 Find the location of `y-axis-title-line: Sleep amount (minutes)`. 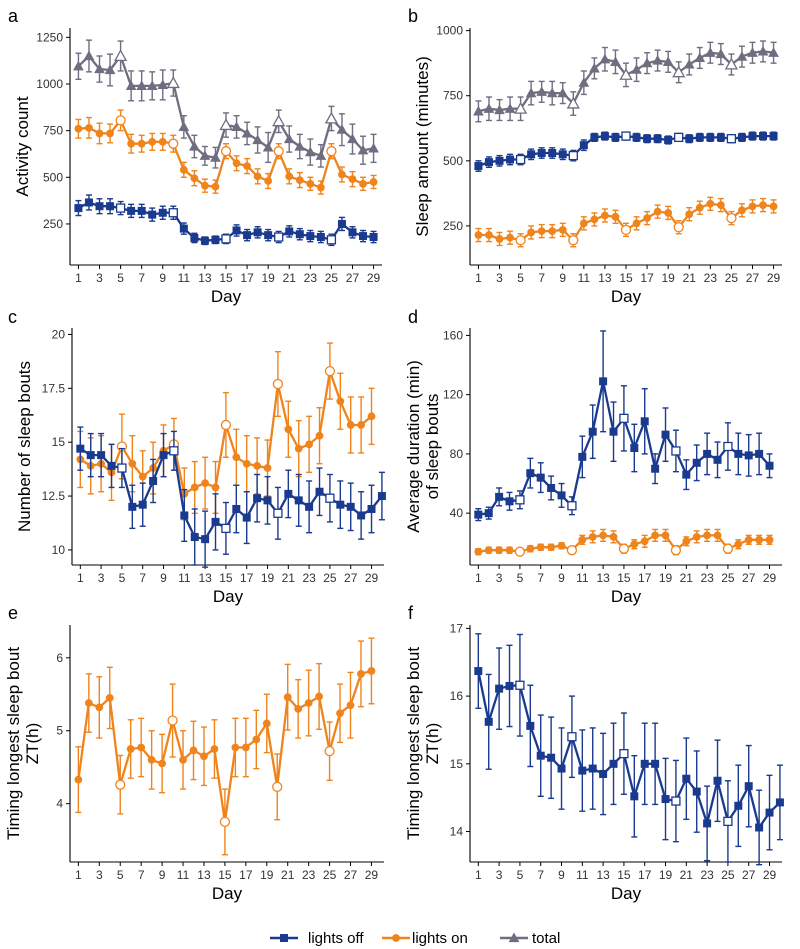

y-axis-title-line: Sleep amount (minutes) is located at coordinates (422, 146).